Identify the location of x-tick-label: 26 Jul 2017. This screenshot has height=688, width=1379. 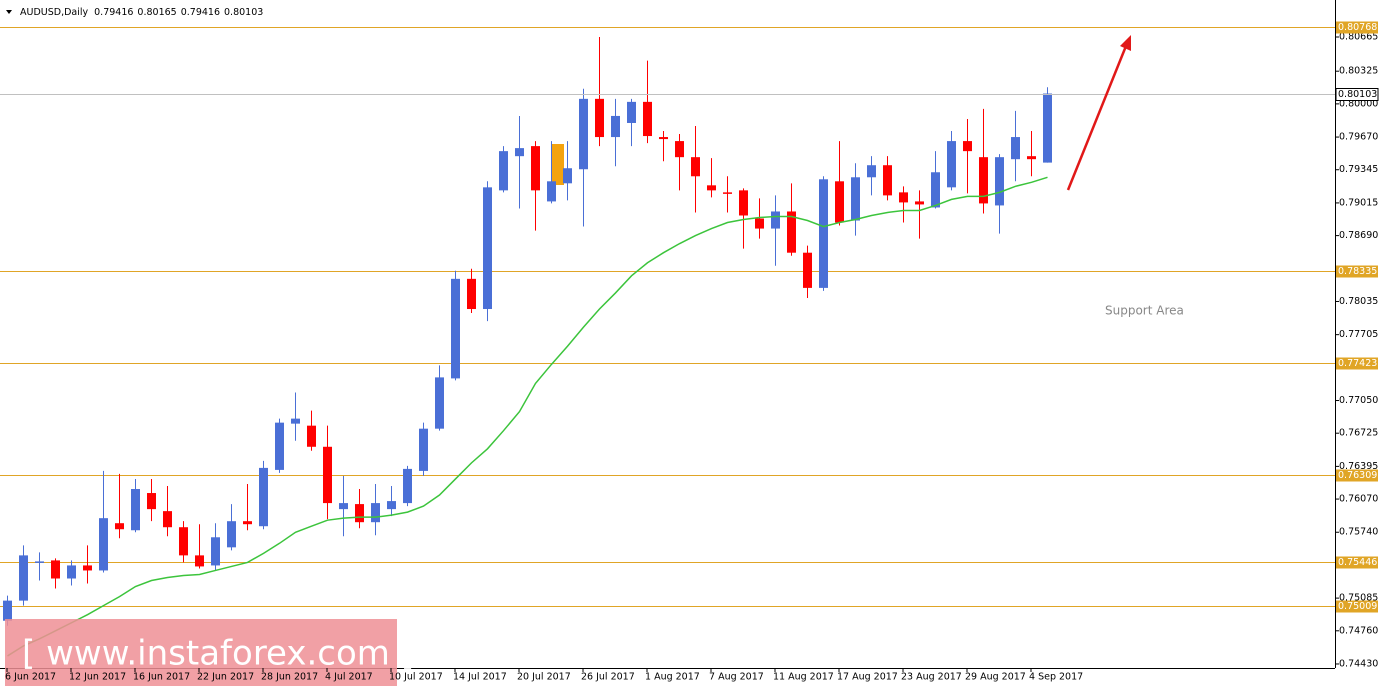
(608, 677).